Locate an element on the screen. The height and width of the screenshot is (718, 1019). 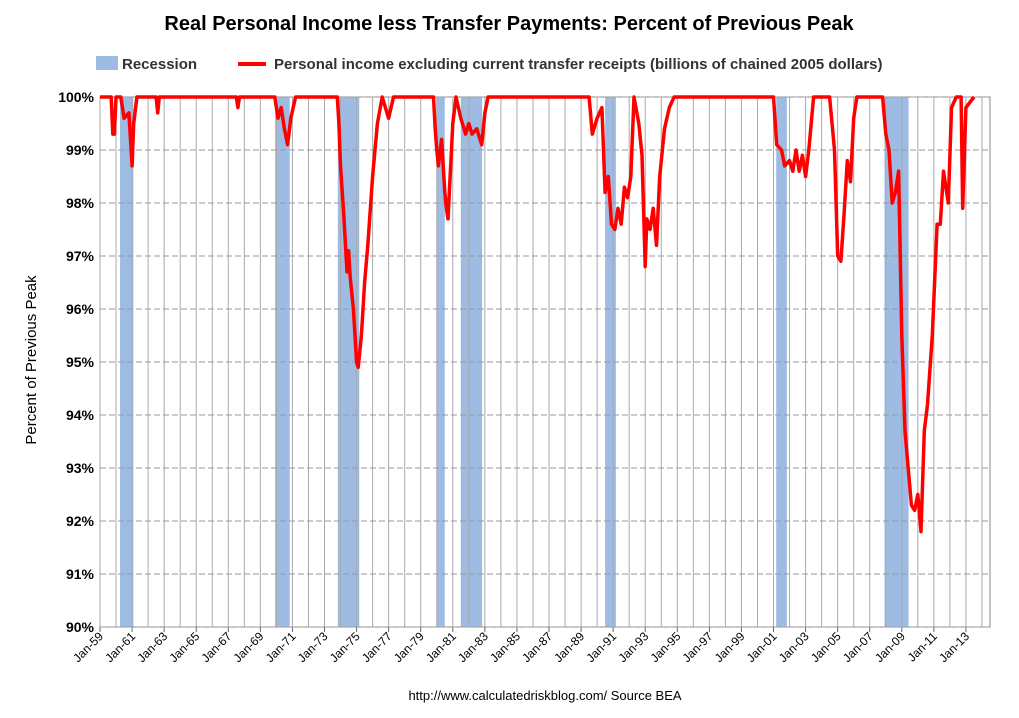
y-tick-label: 100% is located at coordinates (76, 97).